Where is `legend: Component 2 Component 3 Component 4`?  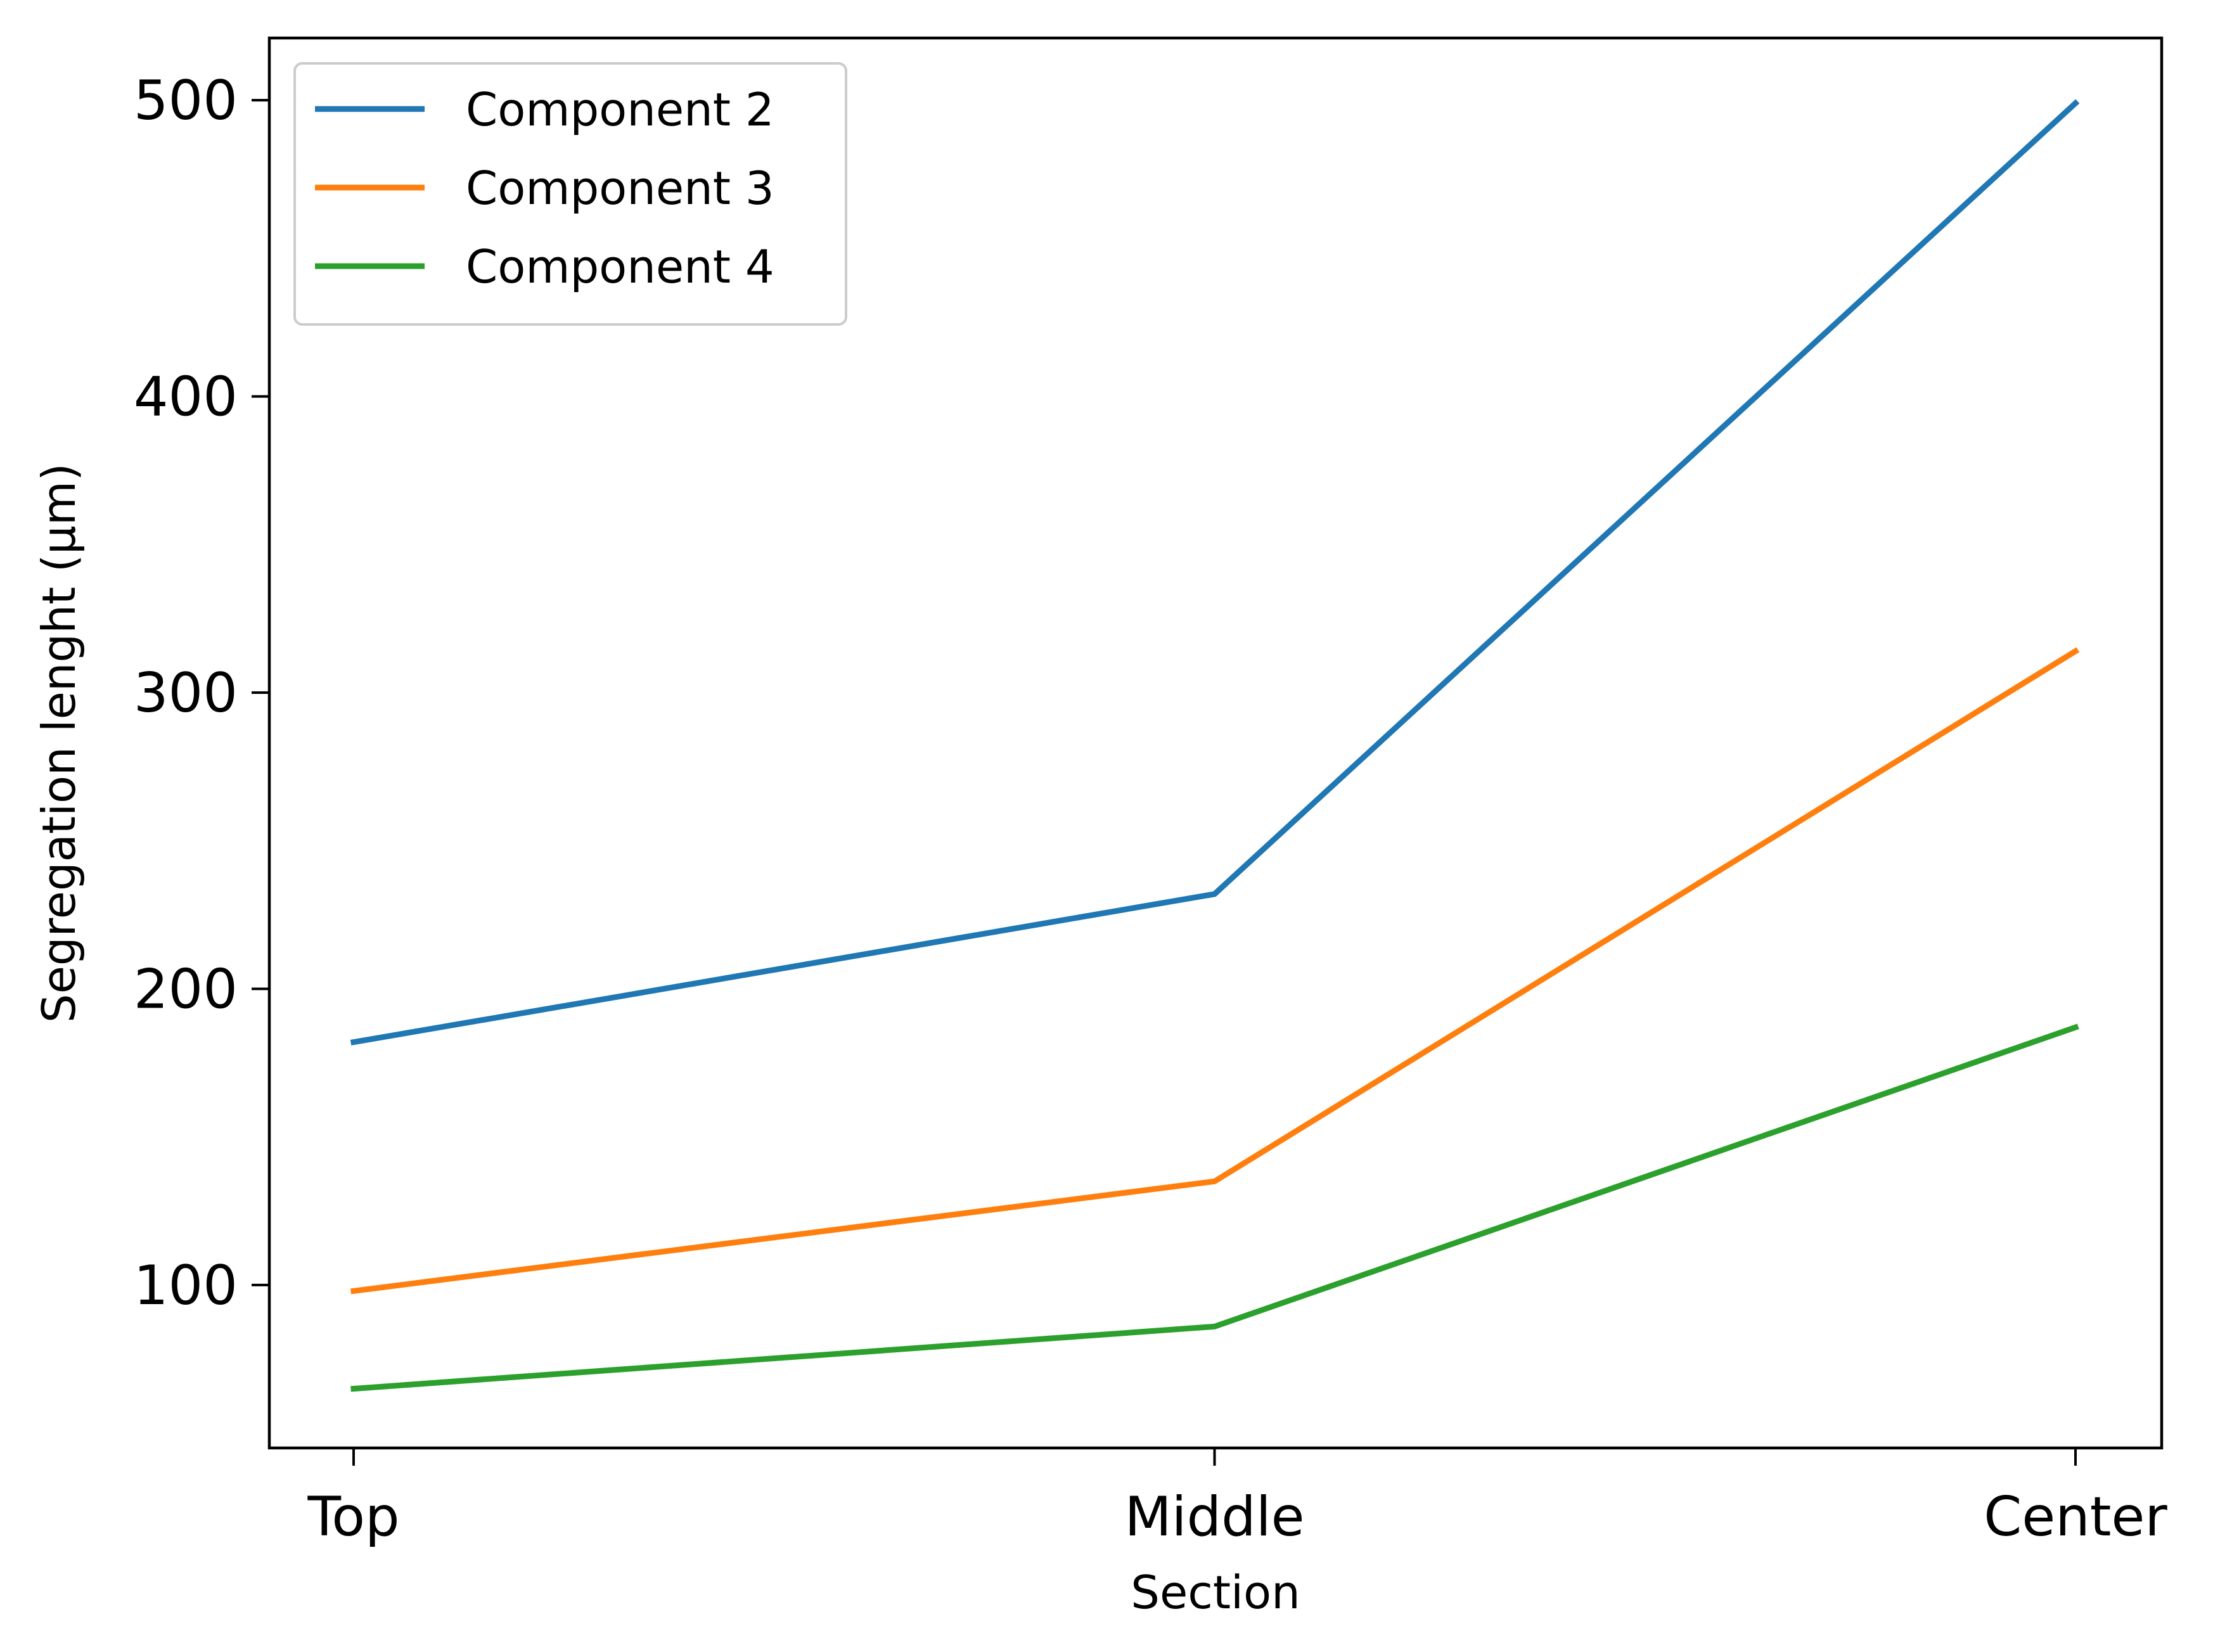
legend: Component 2 Component 3 Component 4 is located at coordinates (570, 194).